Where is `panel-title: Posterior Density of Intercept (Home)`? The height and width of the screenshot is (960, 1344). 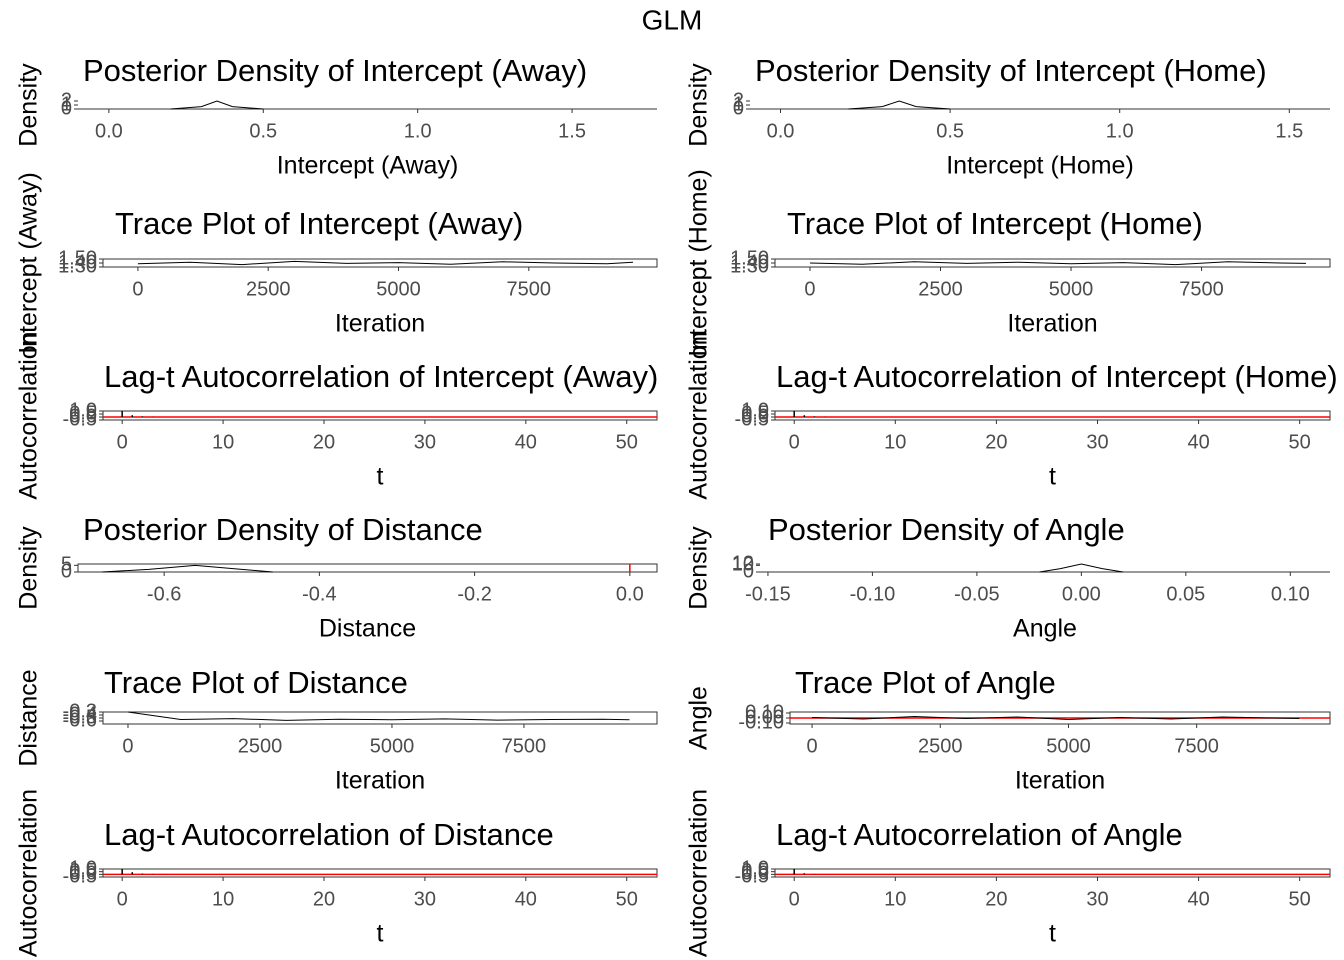 panel-title: Posterior Density of Intercept (Home) is located at coordinates (1011, 70).